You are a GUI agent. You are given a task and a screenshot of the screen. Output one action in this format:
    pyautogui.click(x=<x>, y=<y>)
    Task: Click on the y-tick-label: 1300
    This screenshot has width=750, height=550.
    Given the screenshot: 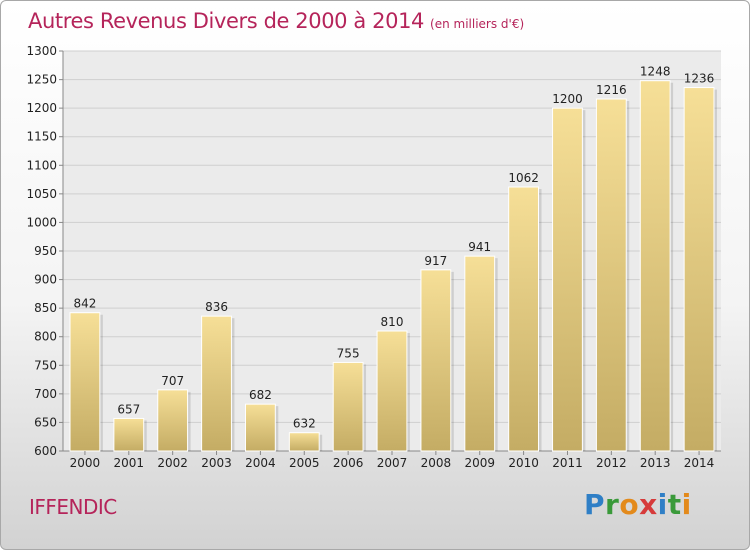 What is the action you would take?
    pyautogui.click(x=41, y=51)
    